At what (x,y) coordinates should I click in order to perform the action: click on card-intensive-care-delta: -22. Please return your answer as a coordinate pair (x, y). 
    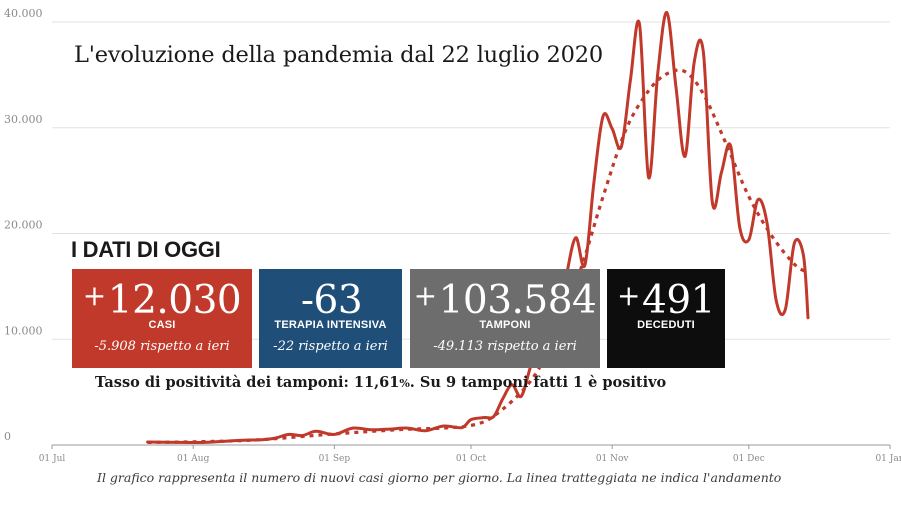
    Looking at the image, I should click on (284, 346).